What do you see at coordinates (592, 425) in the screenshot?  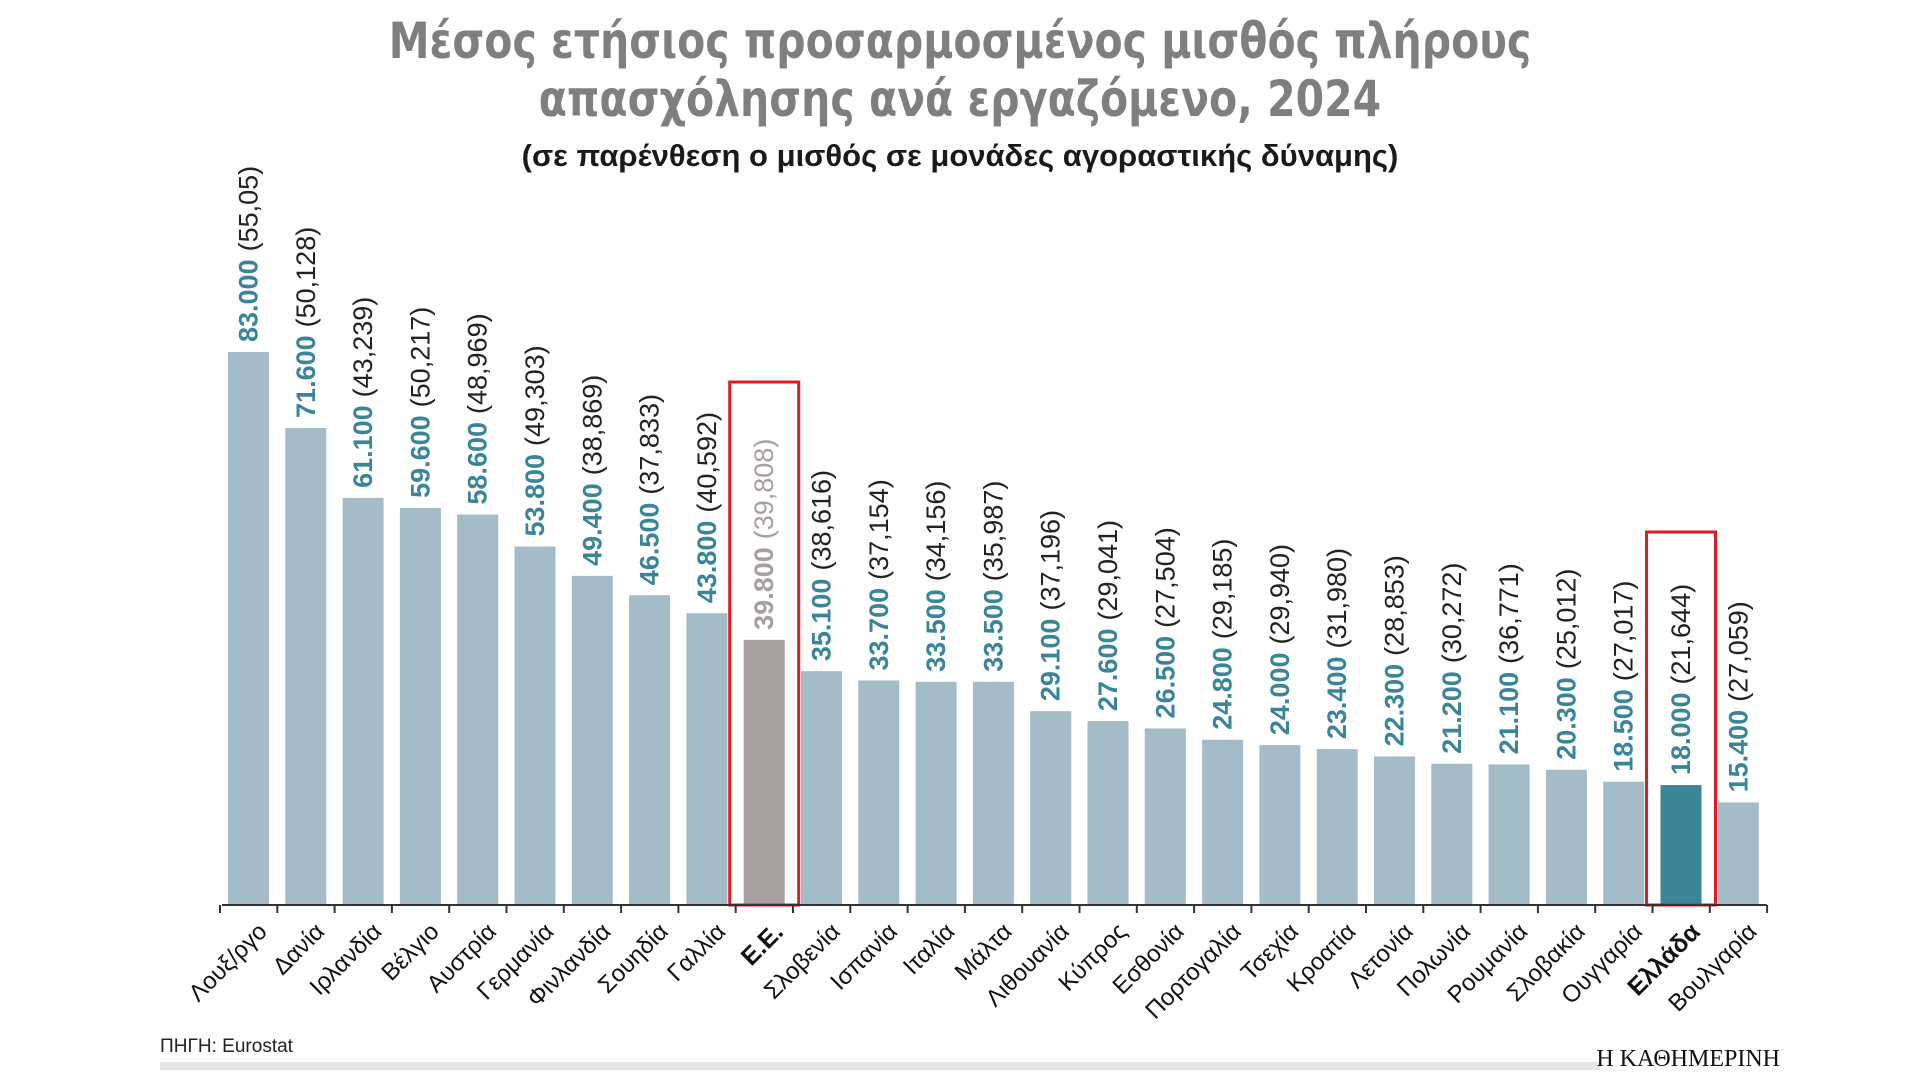 I see `pps-label-7: (38,869)` at bounding box center [592, 425].